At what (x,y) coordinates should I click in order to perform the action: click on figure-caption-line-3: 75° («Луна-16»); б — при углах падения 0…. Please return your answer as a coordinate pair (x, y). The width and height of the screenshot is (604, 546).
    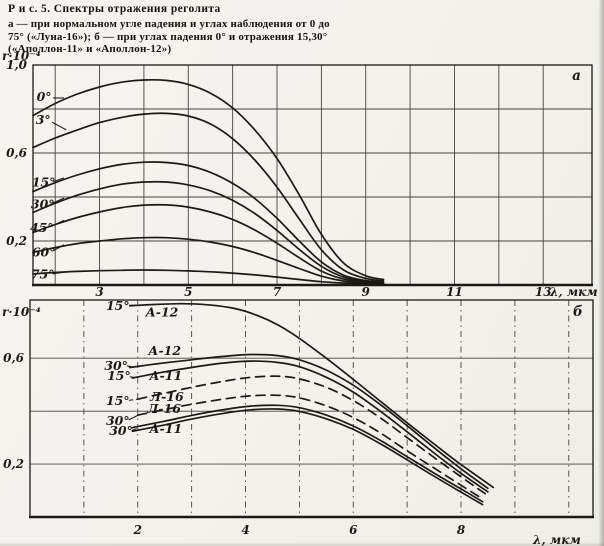
    Looking at the image, I should click on (168, 36).